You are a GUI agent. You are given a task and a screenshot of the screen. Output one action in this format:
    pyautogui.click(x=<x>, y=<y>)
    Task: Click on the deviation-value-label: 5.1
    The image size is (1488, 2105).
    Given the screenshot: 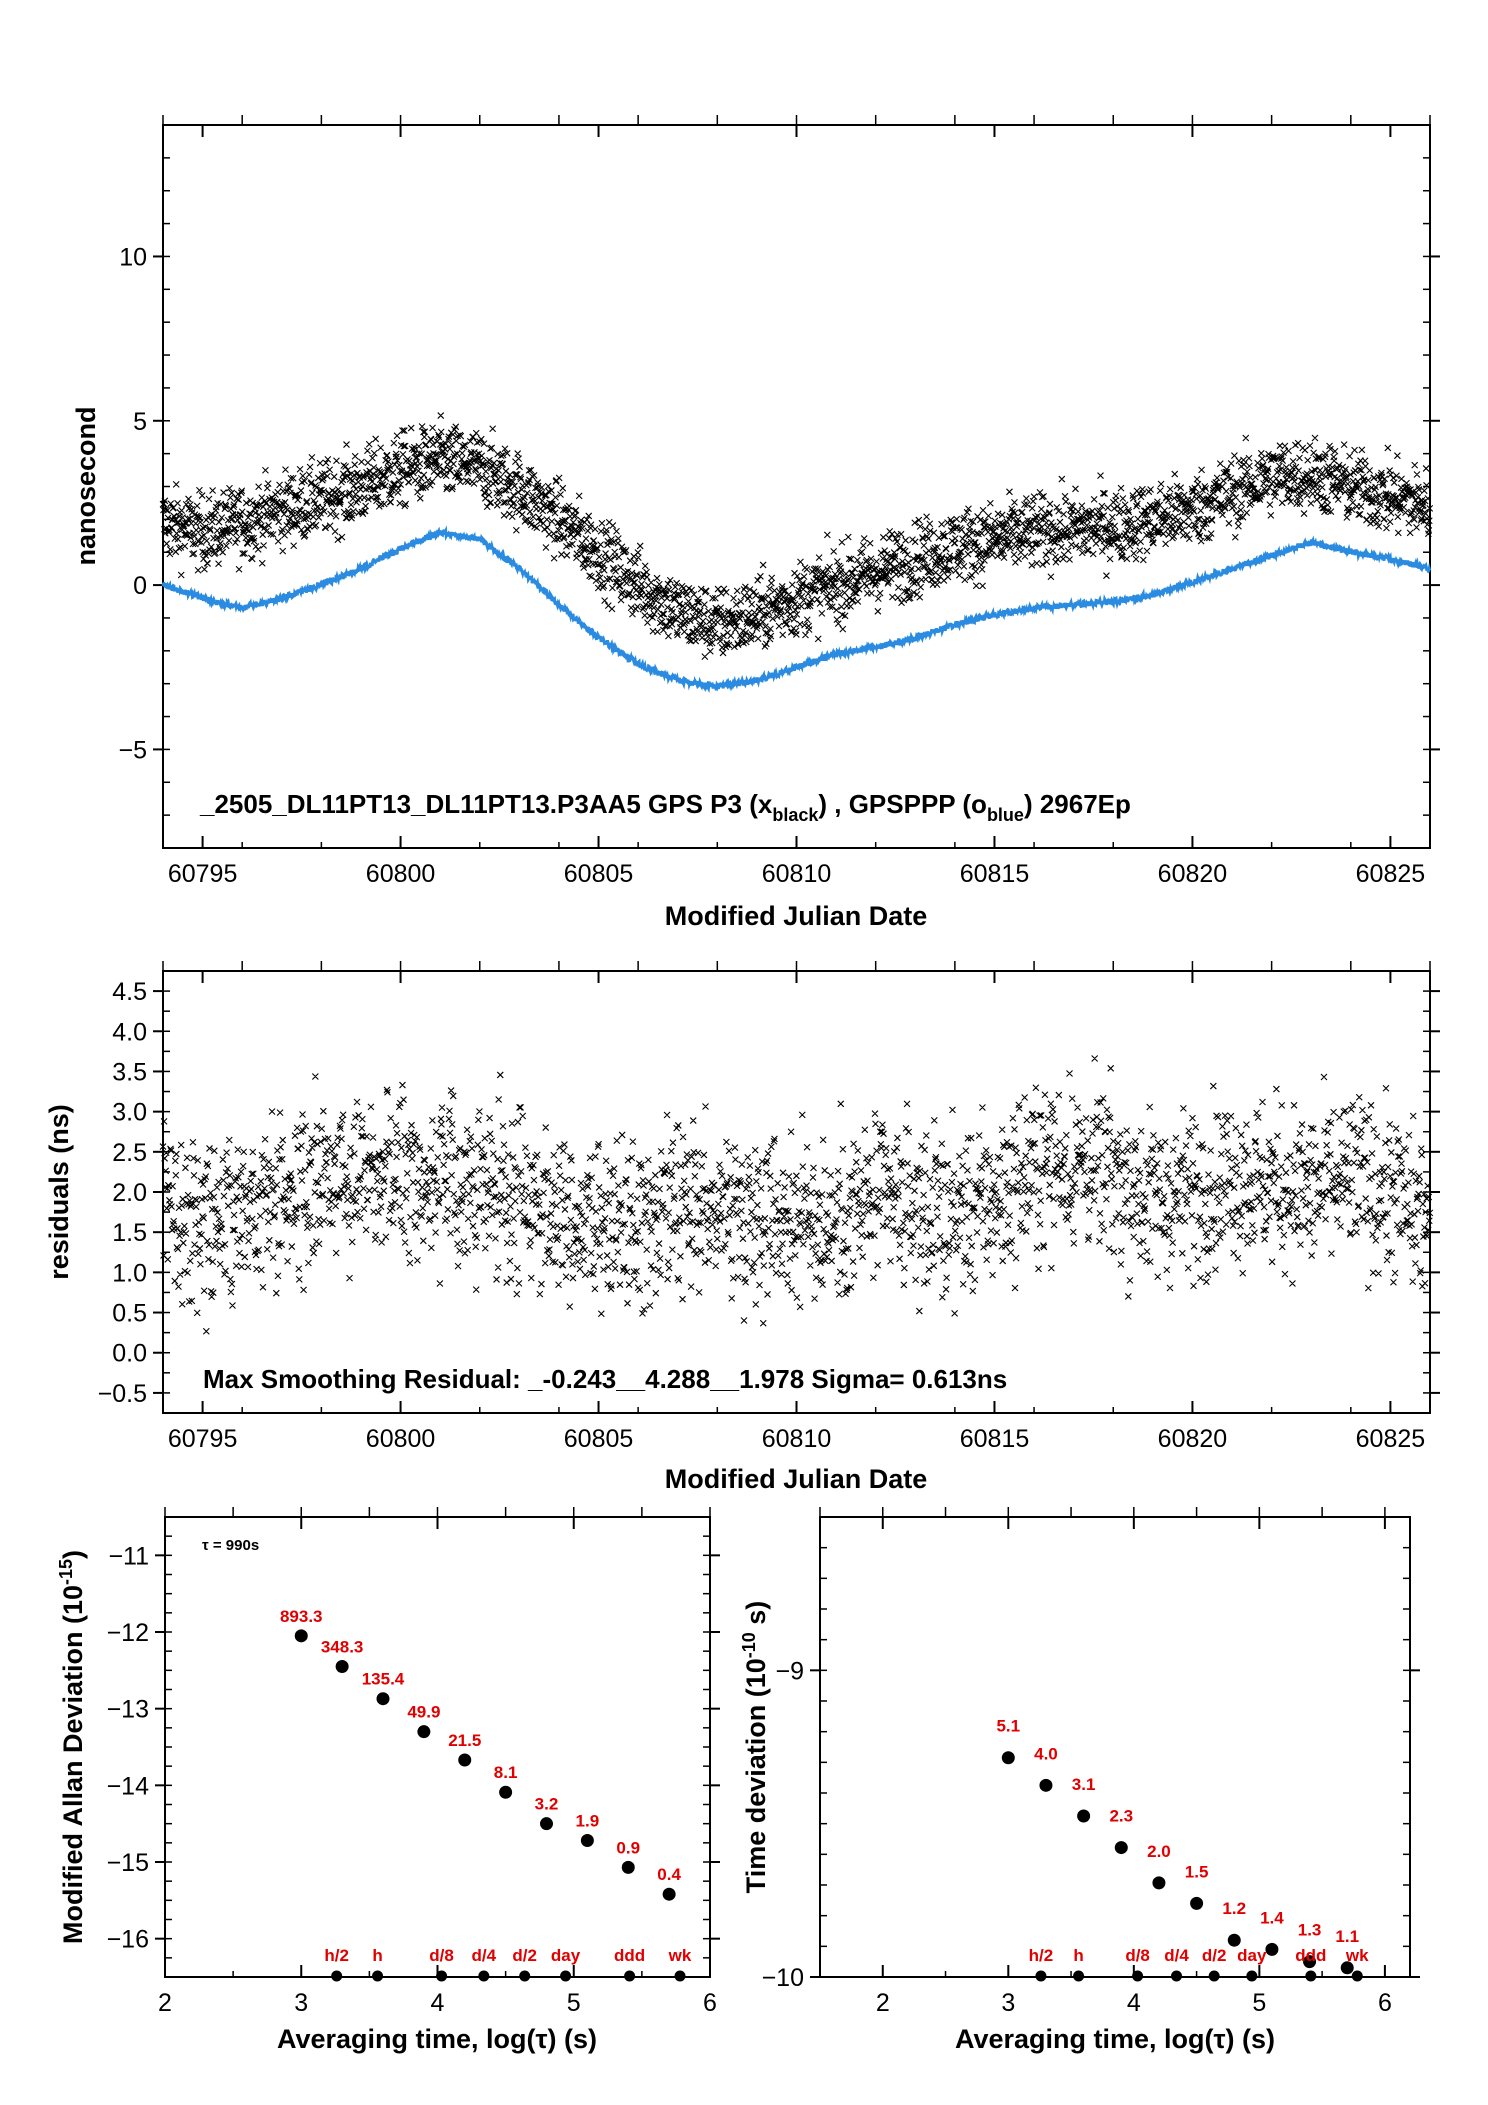 What is the action you would take?
    pyautogui.click(x=1008, y=1726)
    